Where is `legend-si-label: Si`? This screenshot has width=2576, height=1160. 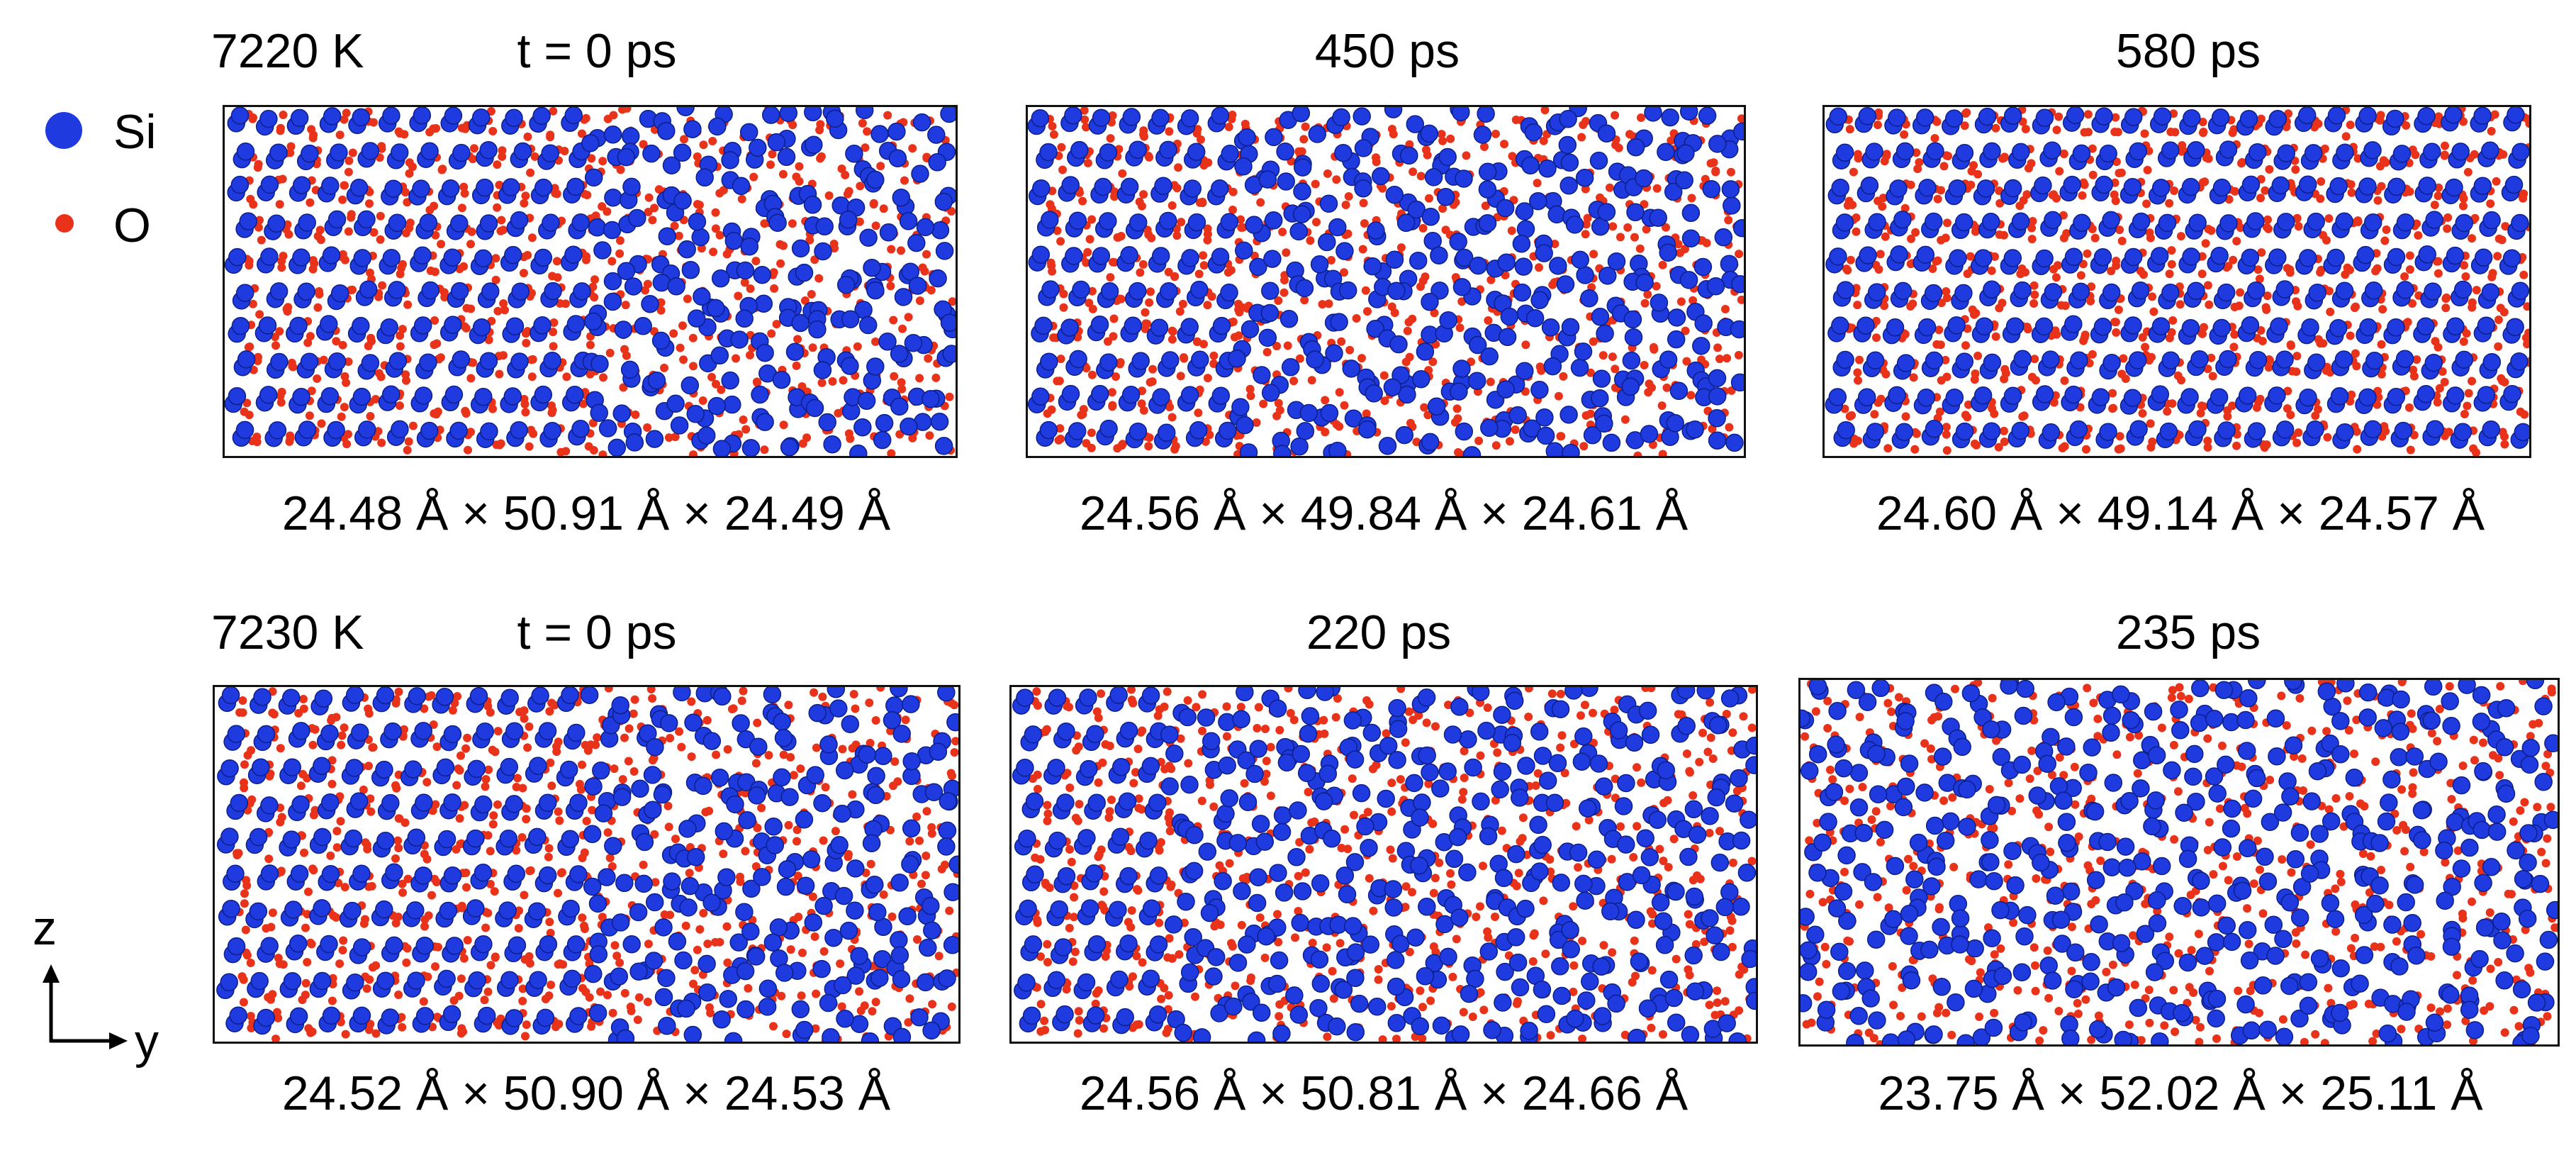 legend-si-label: Si is located at coordinates (135, 132).